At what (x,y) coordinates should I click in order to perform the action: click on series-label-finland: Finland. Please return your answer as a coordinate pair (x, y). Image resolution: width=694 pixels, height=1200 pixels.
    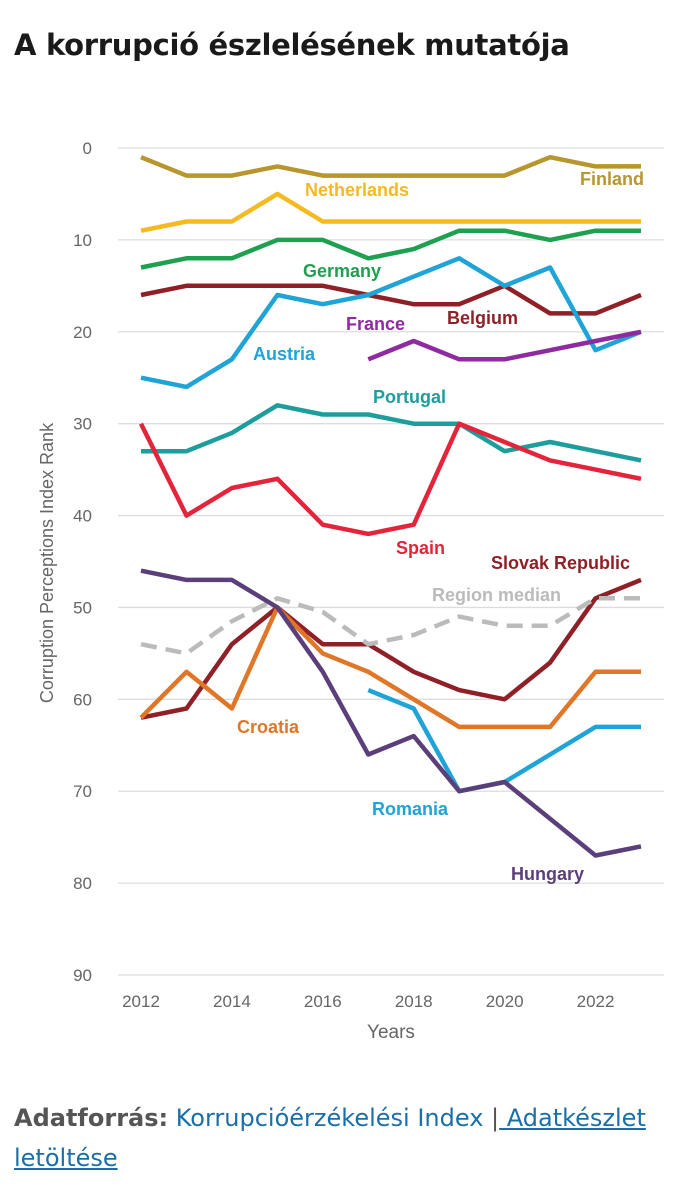
    Looking at the image, I should click on (612, 179).